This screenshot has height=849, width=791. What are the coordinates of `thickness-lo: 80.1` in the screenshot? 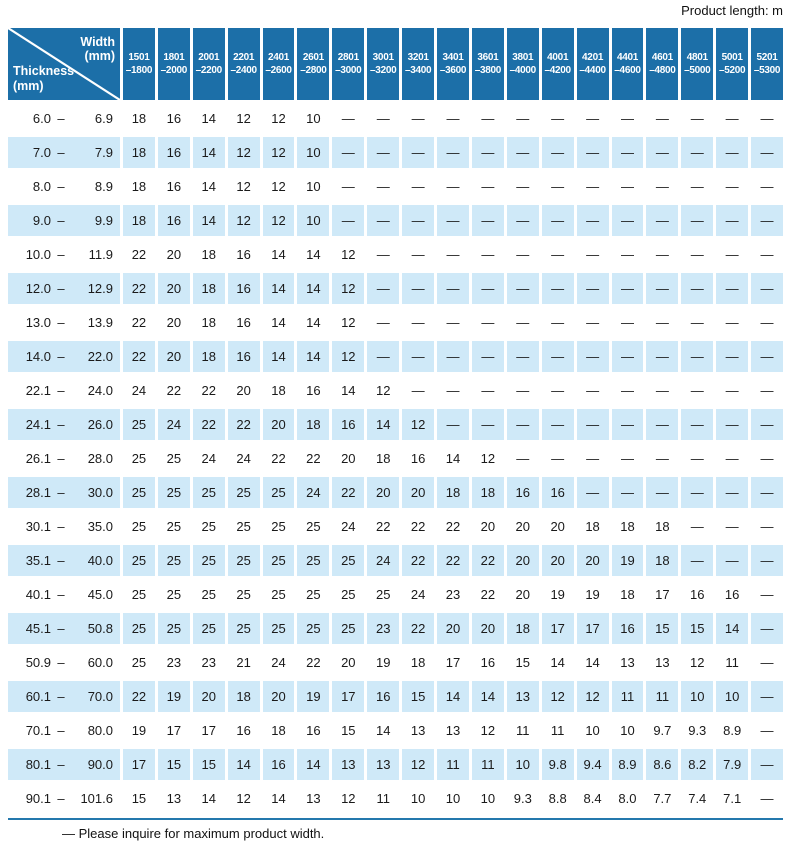 It's located at (38, 764).